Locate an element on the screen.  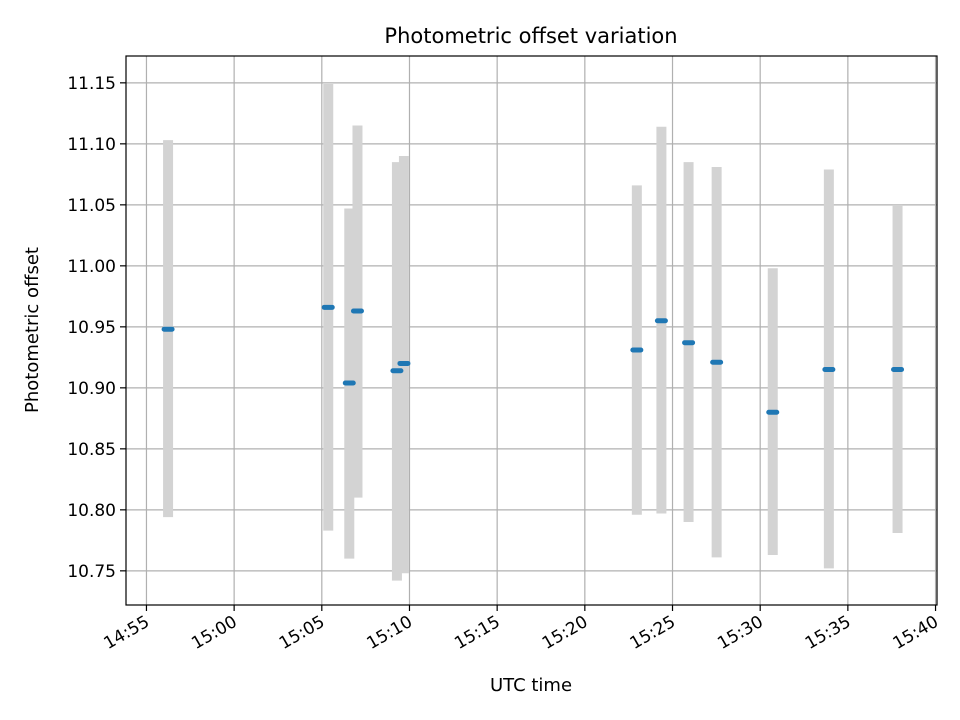
x-axis-label: UTC time is located at coordinates (531, 685).